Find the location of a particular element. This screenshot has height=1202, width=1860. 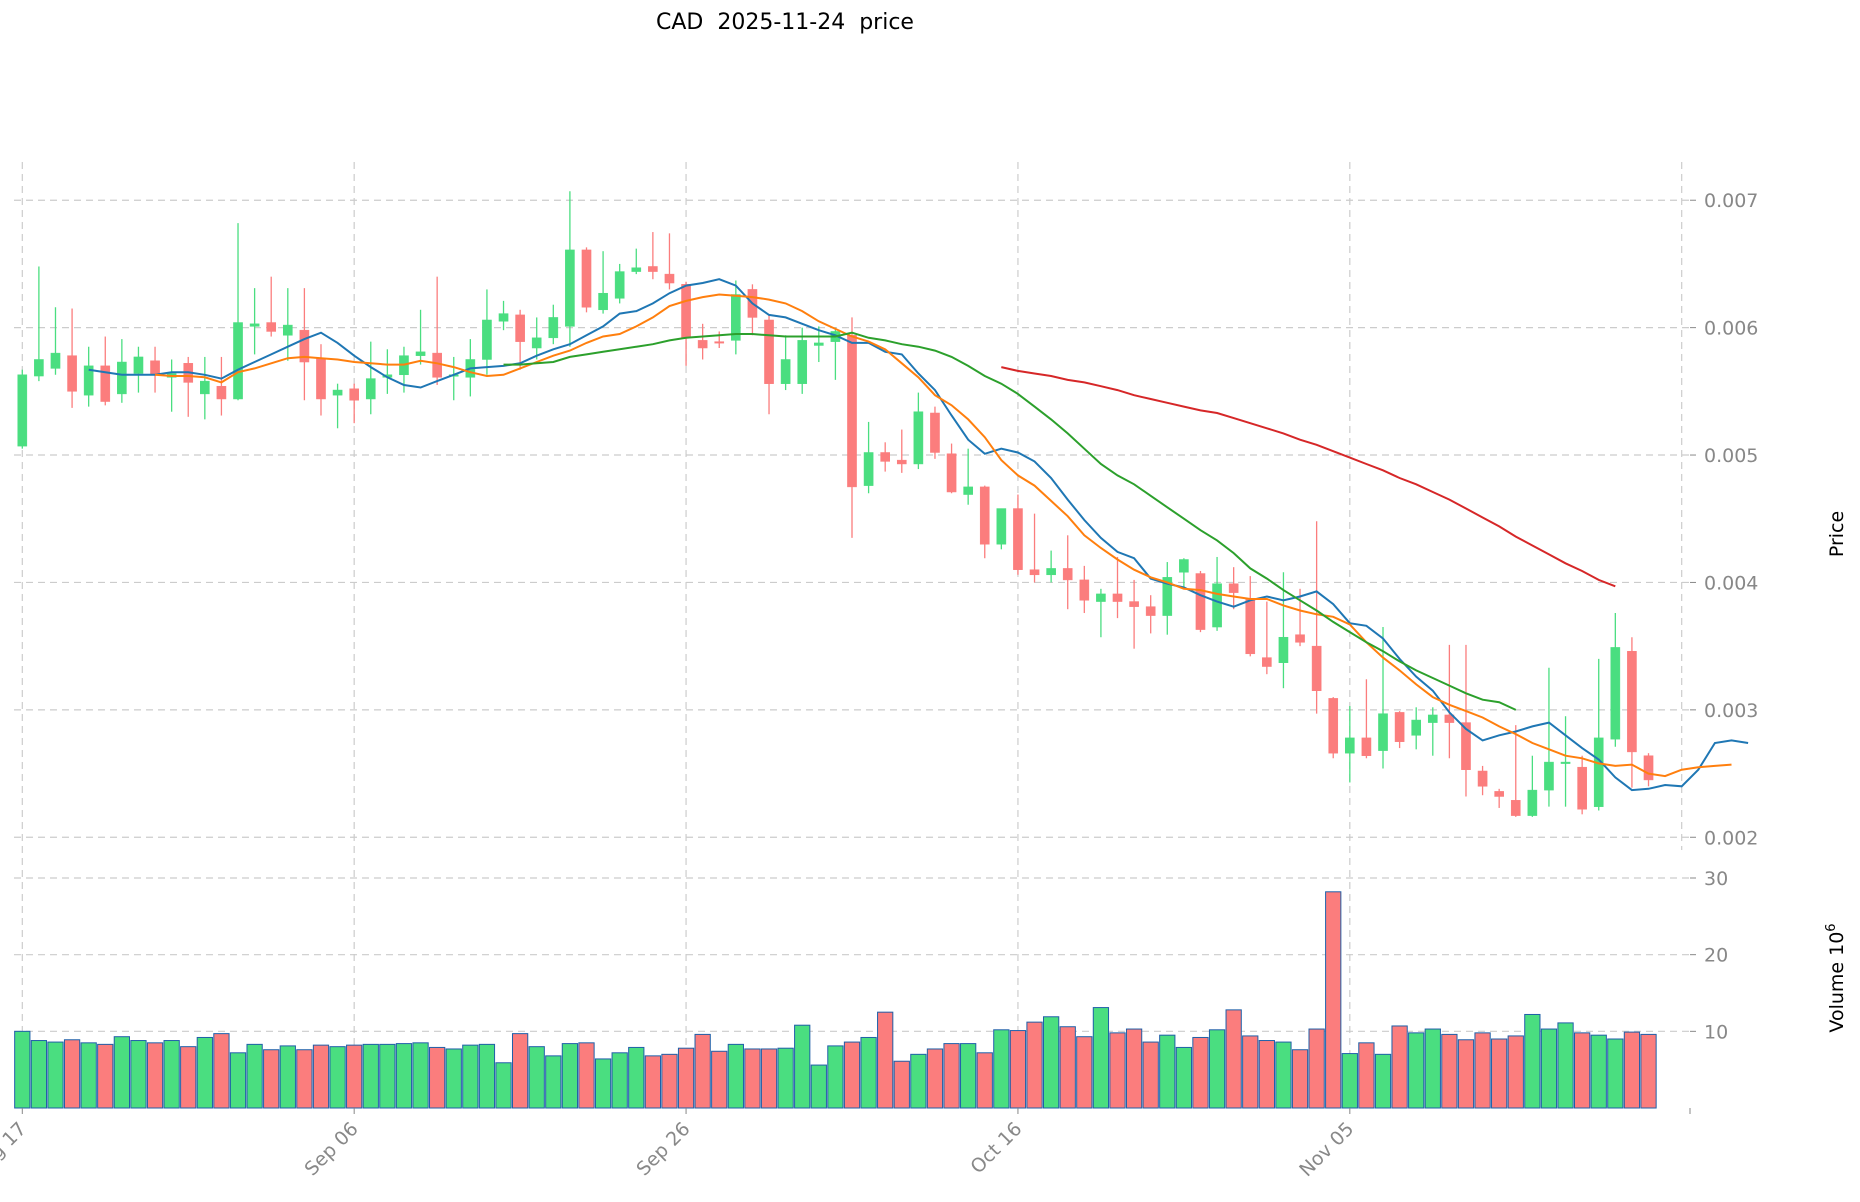

title-field: price is located at coordinates (886, 22).